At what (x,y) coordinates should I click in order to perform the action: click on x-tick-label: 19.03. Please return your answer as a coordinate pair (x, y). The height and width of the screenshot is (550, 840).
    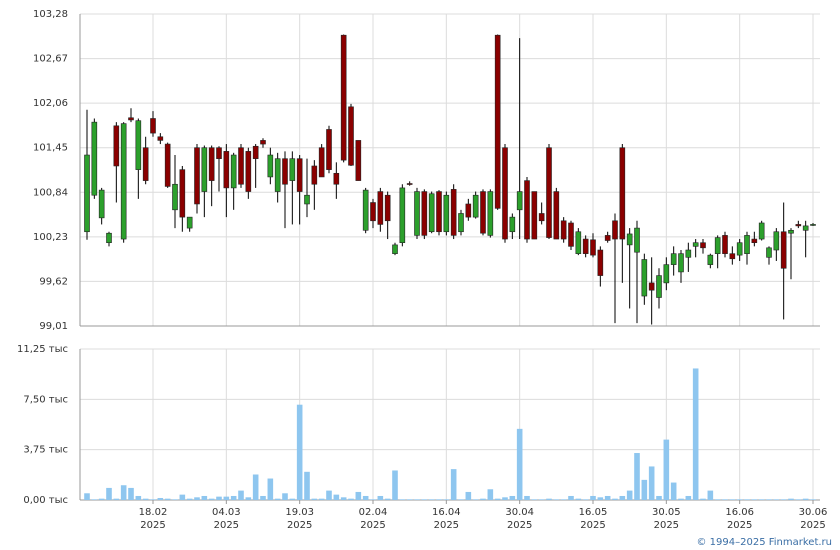
    Looking at the image, I should click on (299, 512).